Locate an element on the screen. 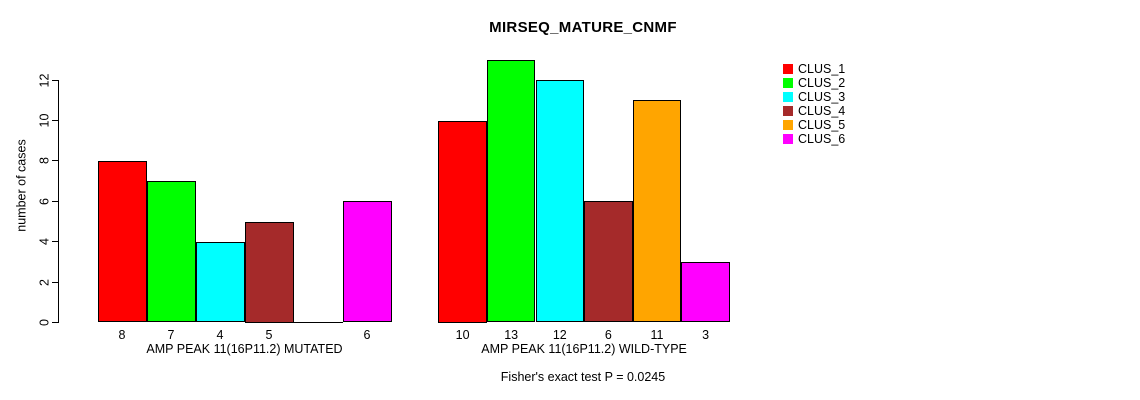 The width and height of the screenshot is (1140, 400). bar-clus-5-mutated-zero is located at coordinates (318, 322).